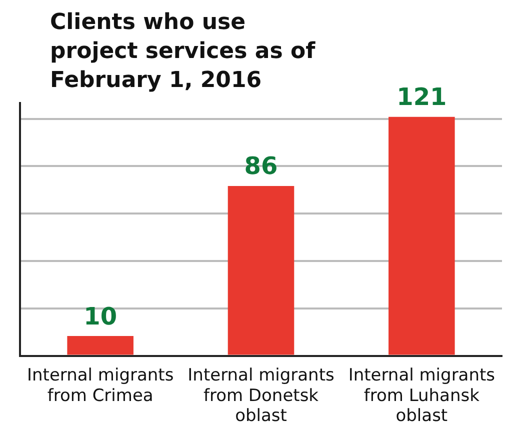 The image size is (516, 439). I want to click on x-tick-label: Internal migrants from Crimea, so click(100, 385).